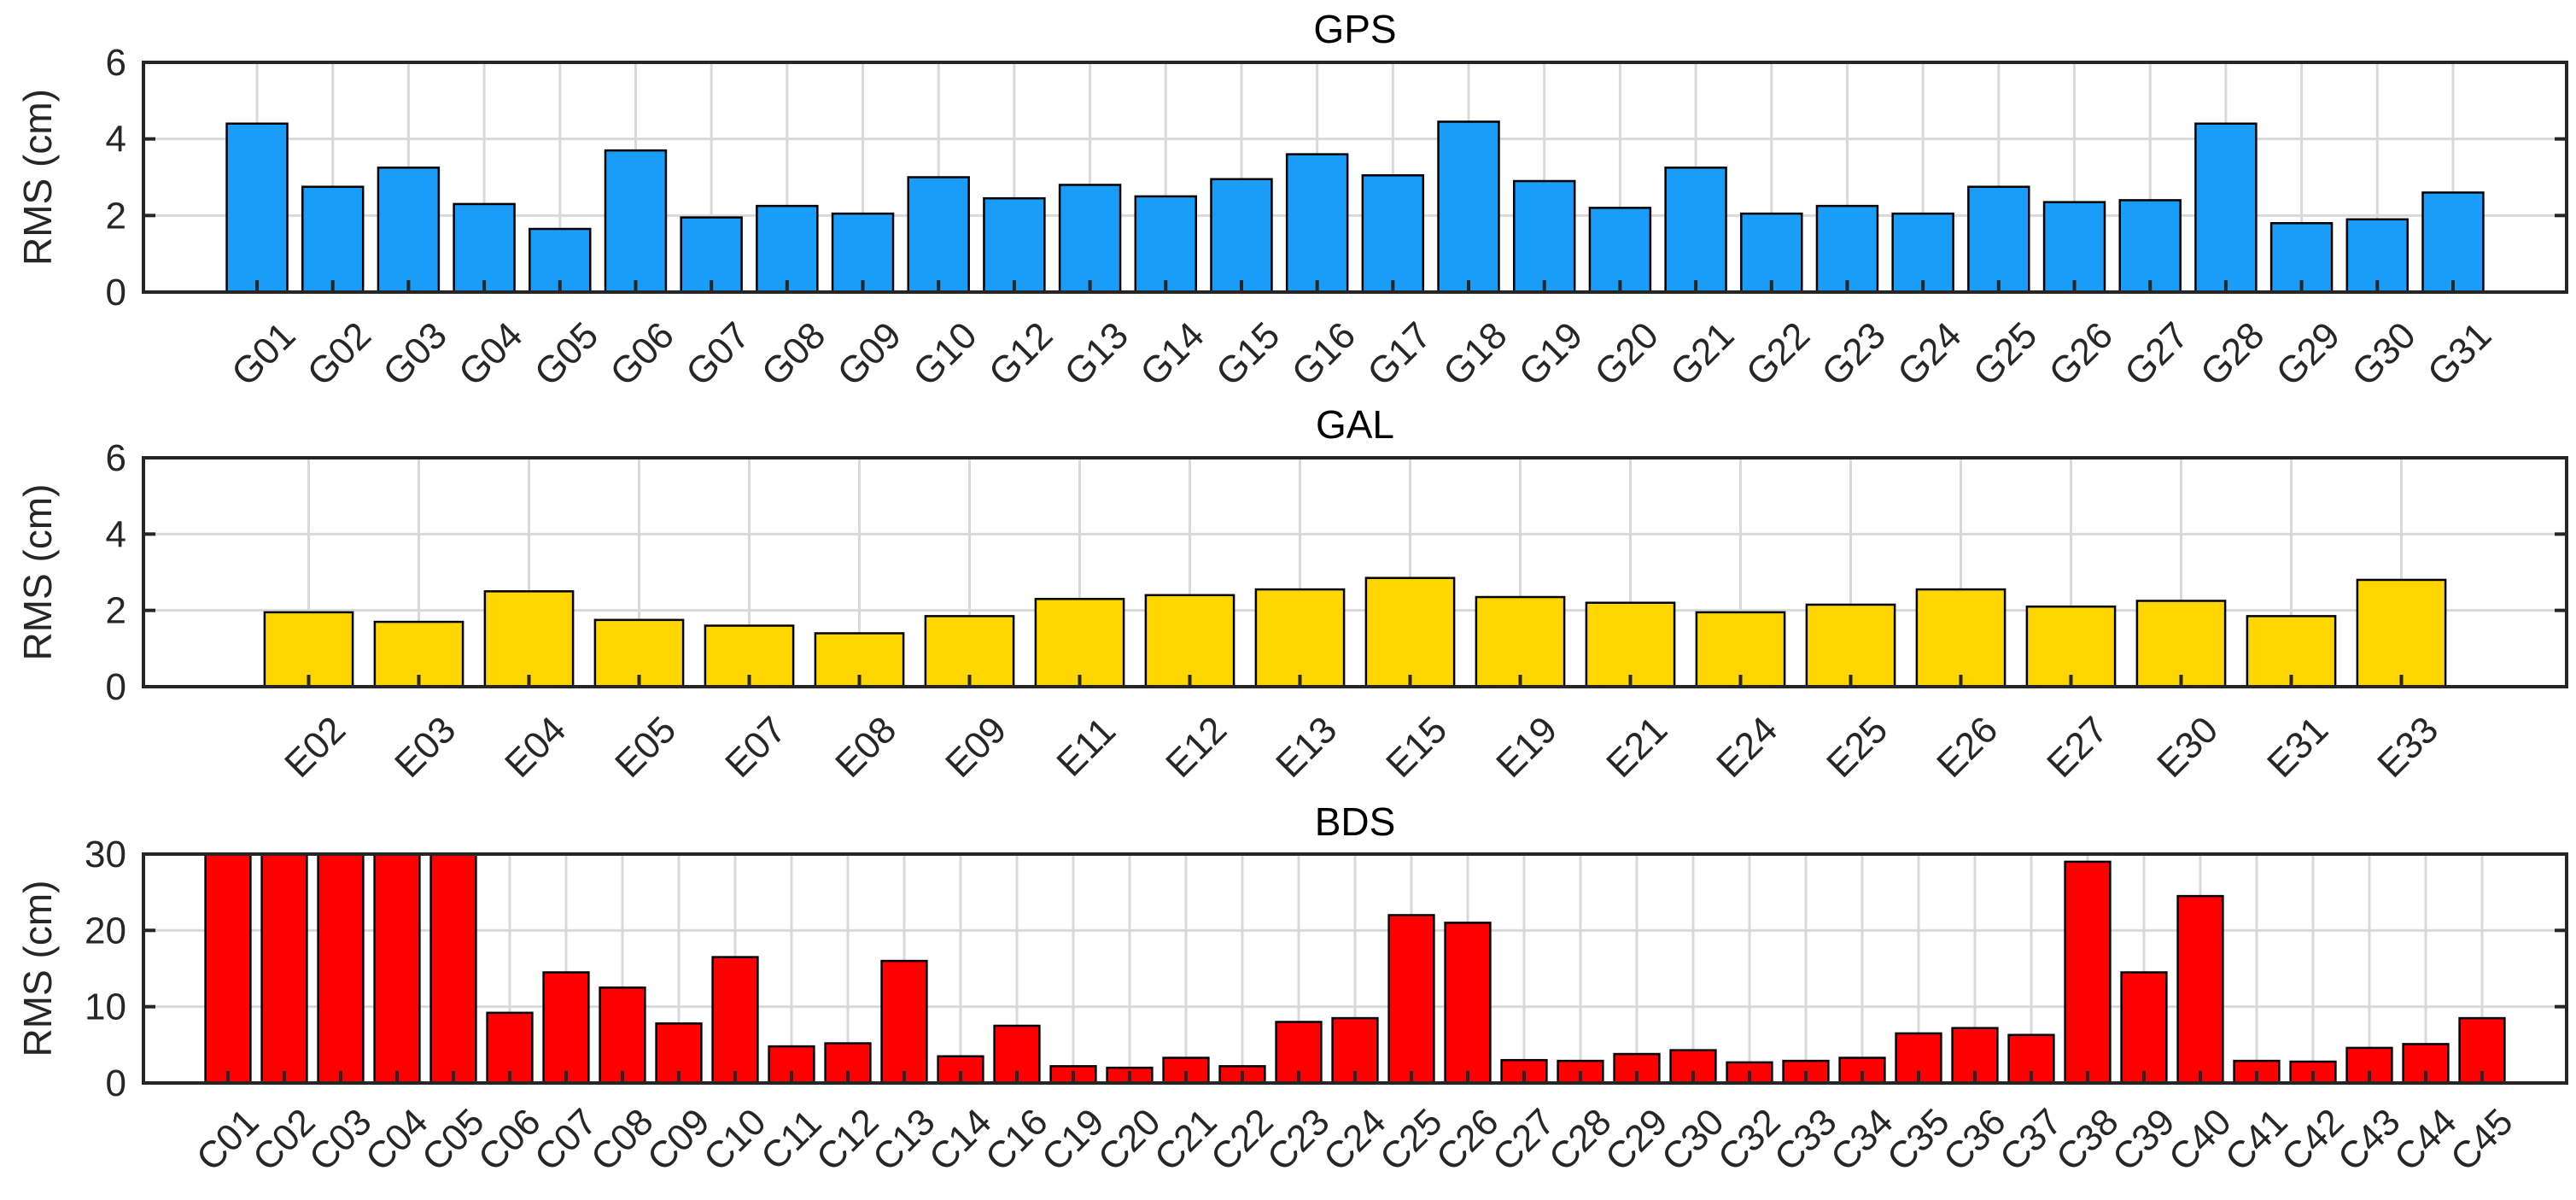  Describe the element at coordinates (425, 748) in the screenshot. I see `x-tick-label: E03` at that location.